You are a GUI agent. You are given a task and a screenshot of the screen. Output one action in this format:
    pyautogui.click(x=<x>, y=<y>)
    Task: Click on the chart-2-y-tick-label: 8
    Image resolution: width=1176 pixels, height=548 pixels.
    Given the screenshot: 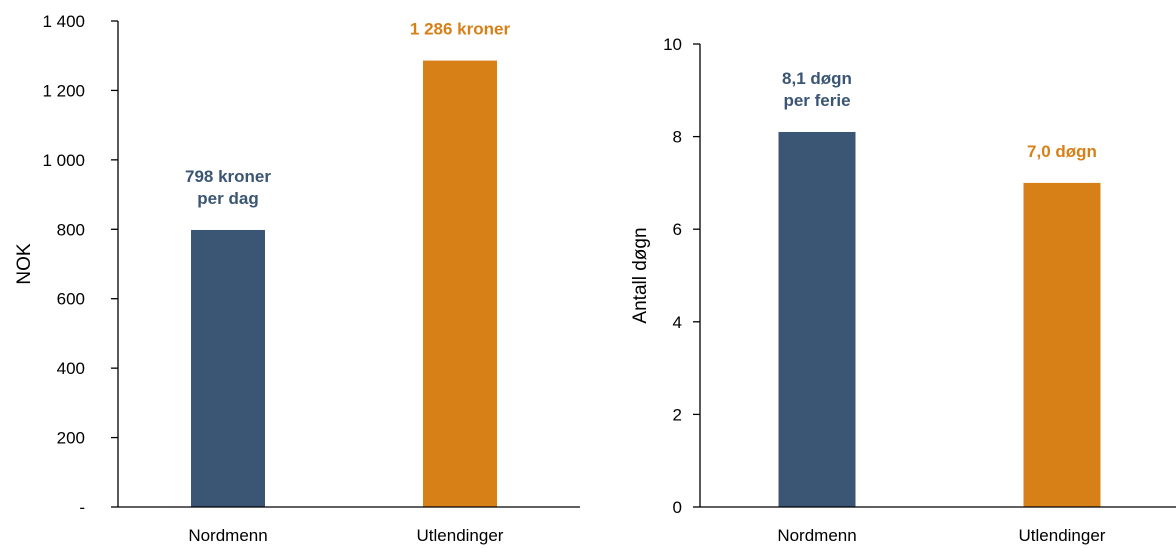 What is the action you would take?
    pyautogui.click(x=677, y=137)
    